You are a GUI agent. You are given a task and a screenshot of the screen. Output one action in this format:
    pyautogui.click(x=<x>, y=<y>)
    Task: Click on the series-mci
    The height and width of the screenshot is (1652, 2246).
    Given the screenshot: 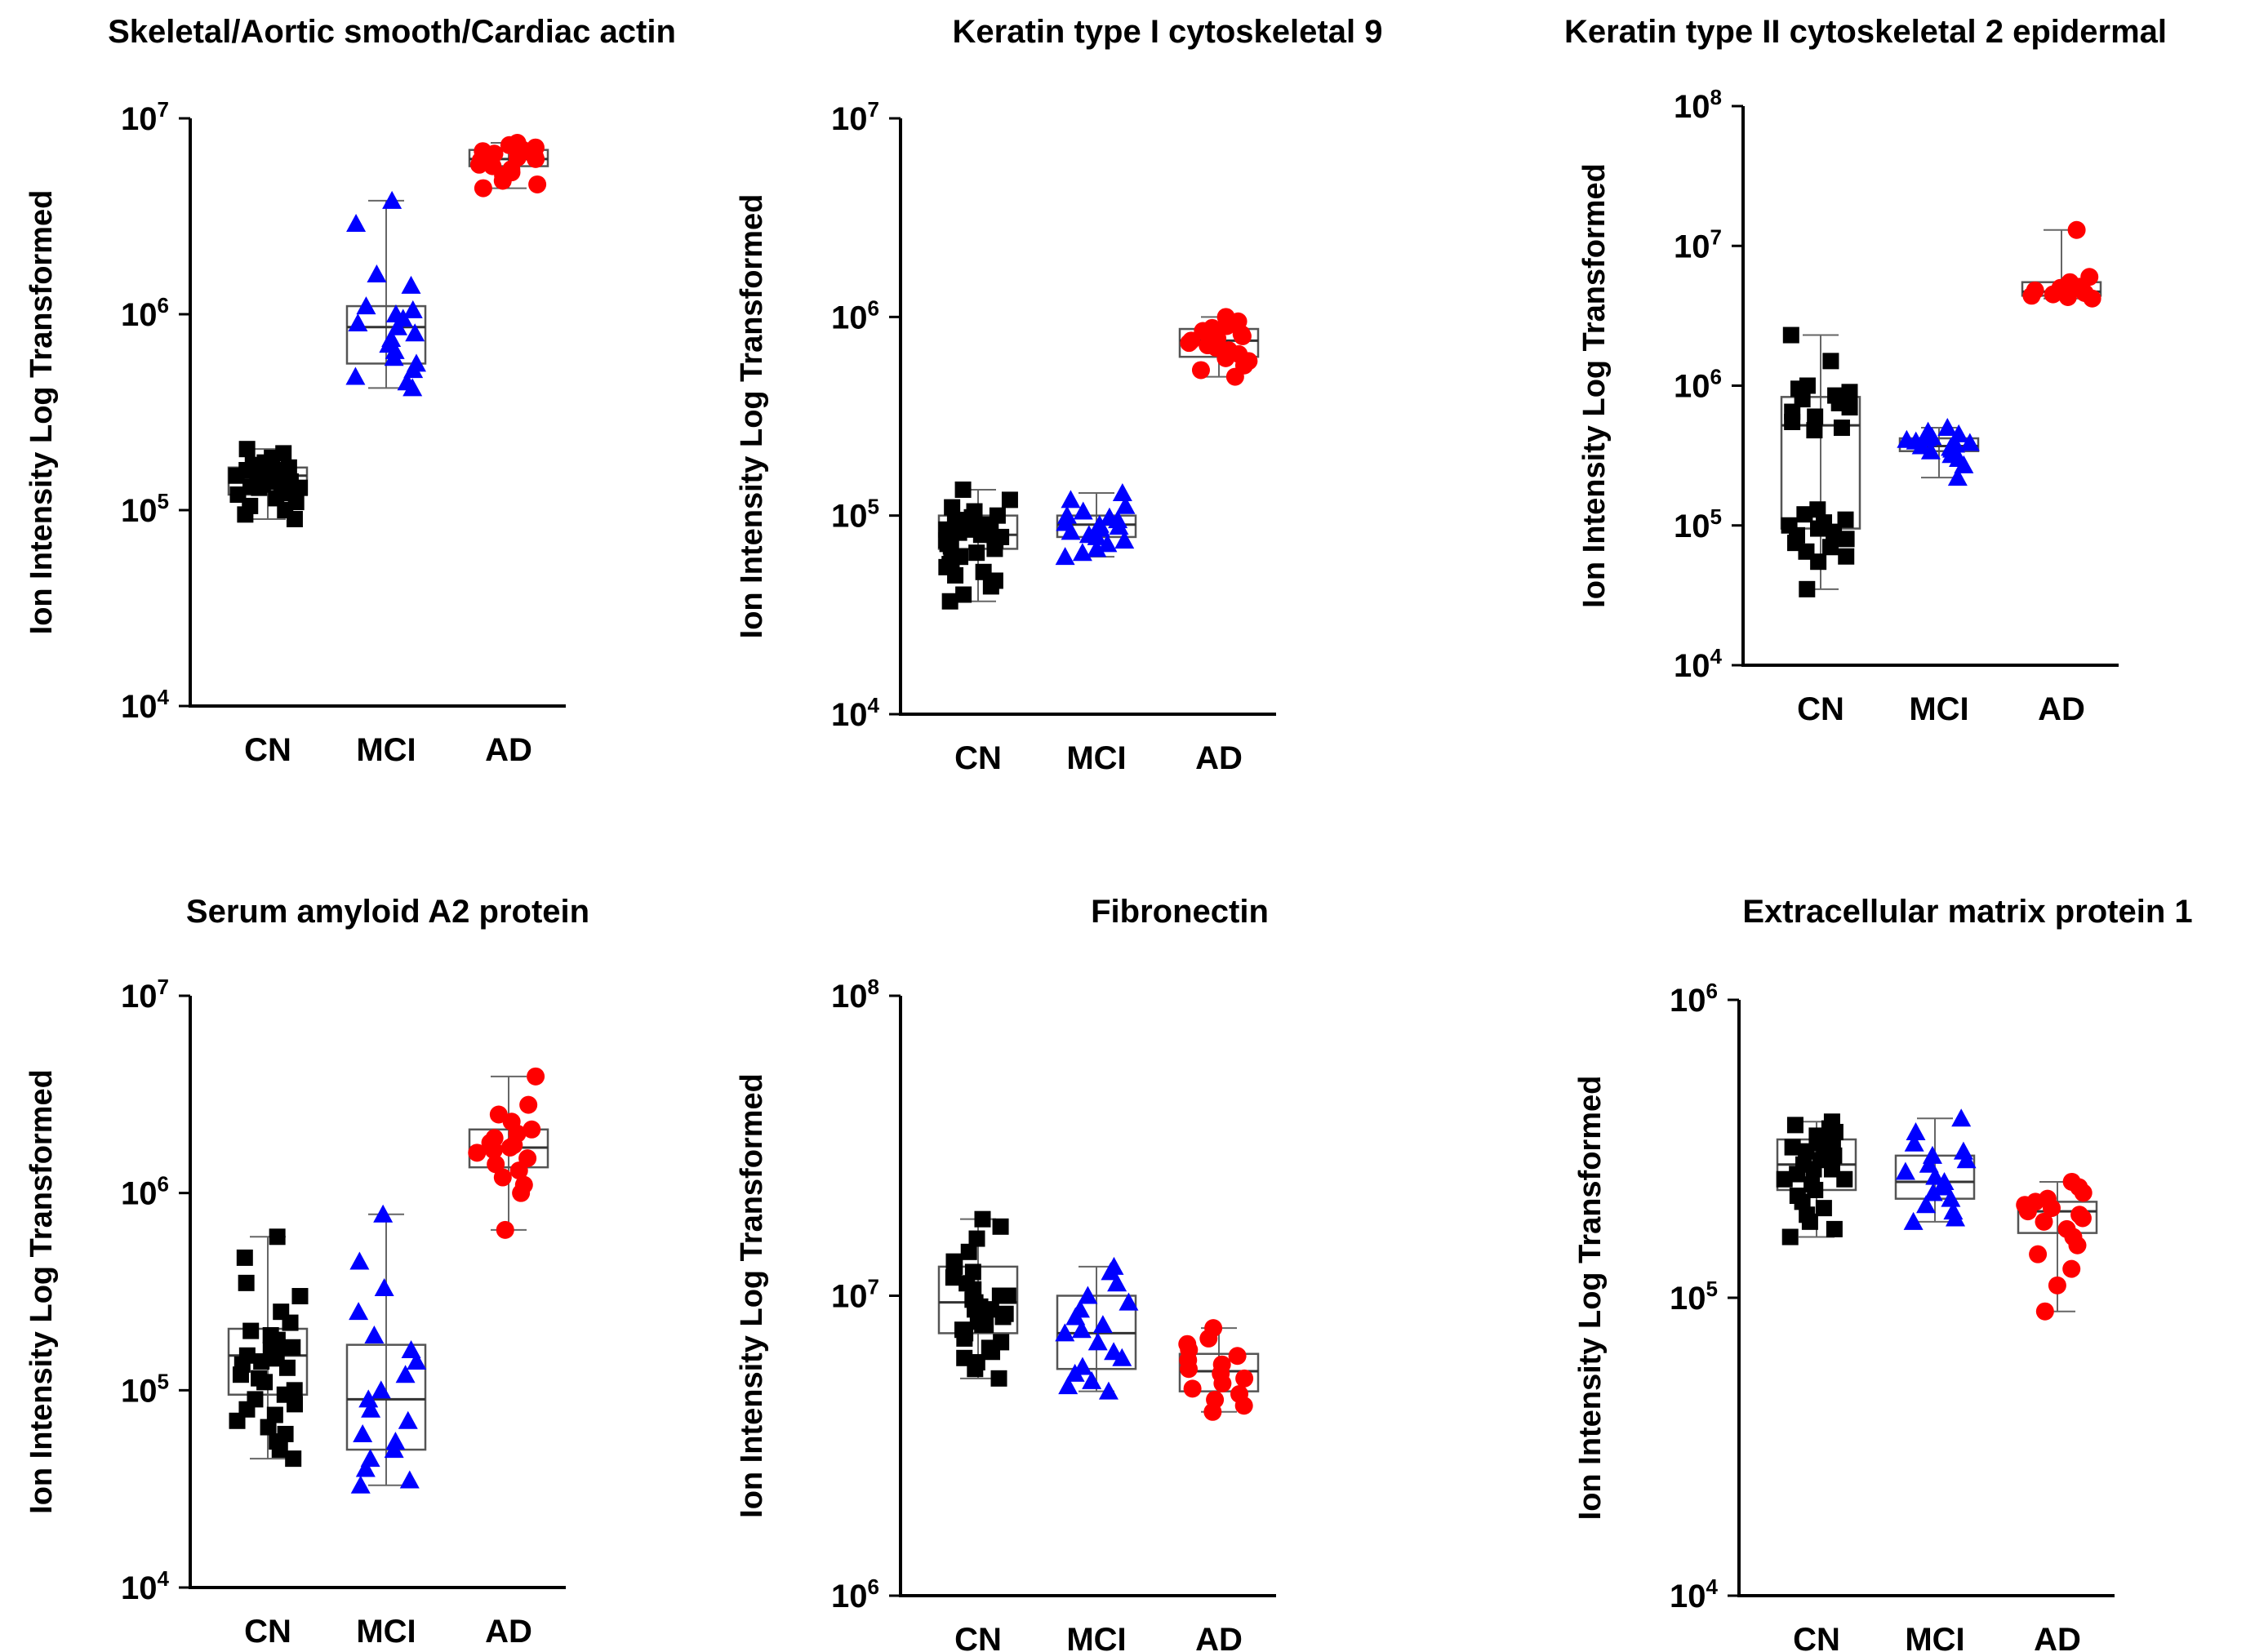 What is the action you would take?
    pyautogui.click(x=1097, y=1328)
    